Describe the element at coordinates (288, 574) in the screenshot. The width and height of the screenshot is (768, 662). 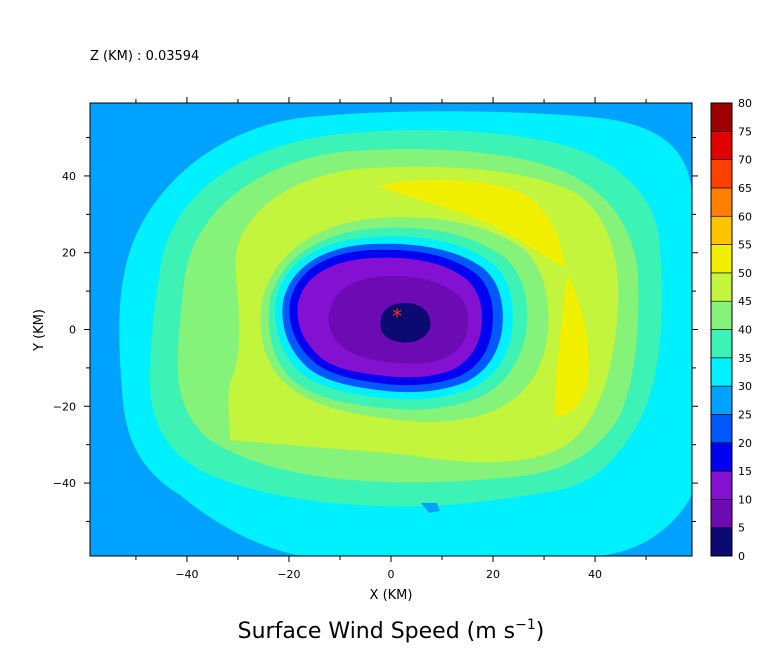
I see `x-tick-label: −20` at that location.